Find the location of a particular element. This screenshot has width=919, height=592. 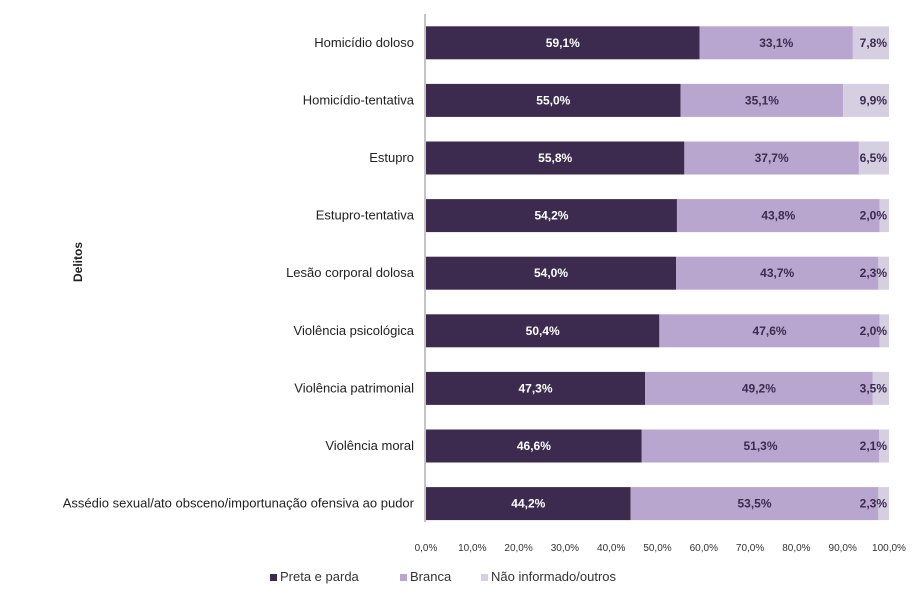

category-label: Violência psicológica is located at coordinates (354, 330).